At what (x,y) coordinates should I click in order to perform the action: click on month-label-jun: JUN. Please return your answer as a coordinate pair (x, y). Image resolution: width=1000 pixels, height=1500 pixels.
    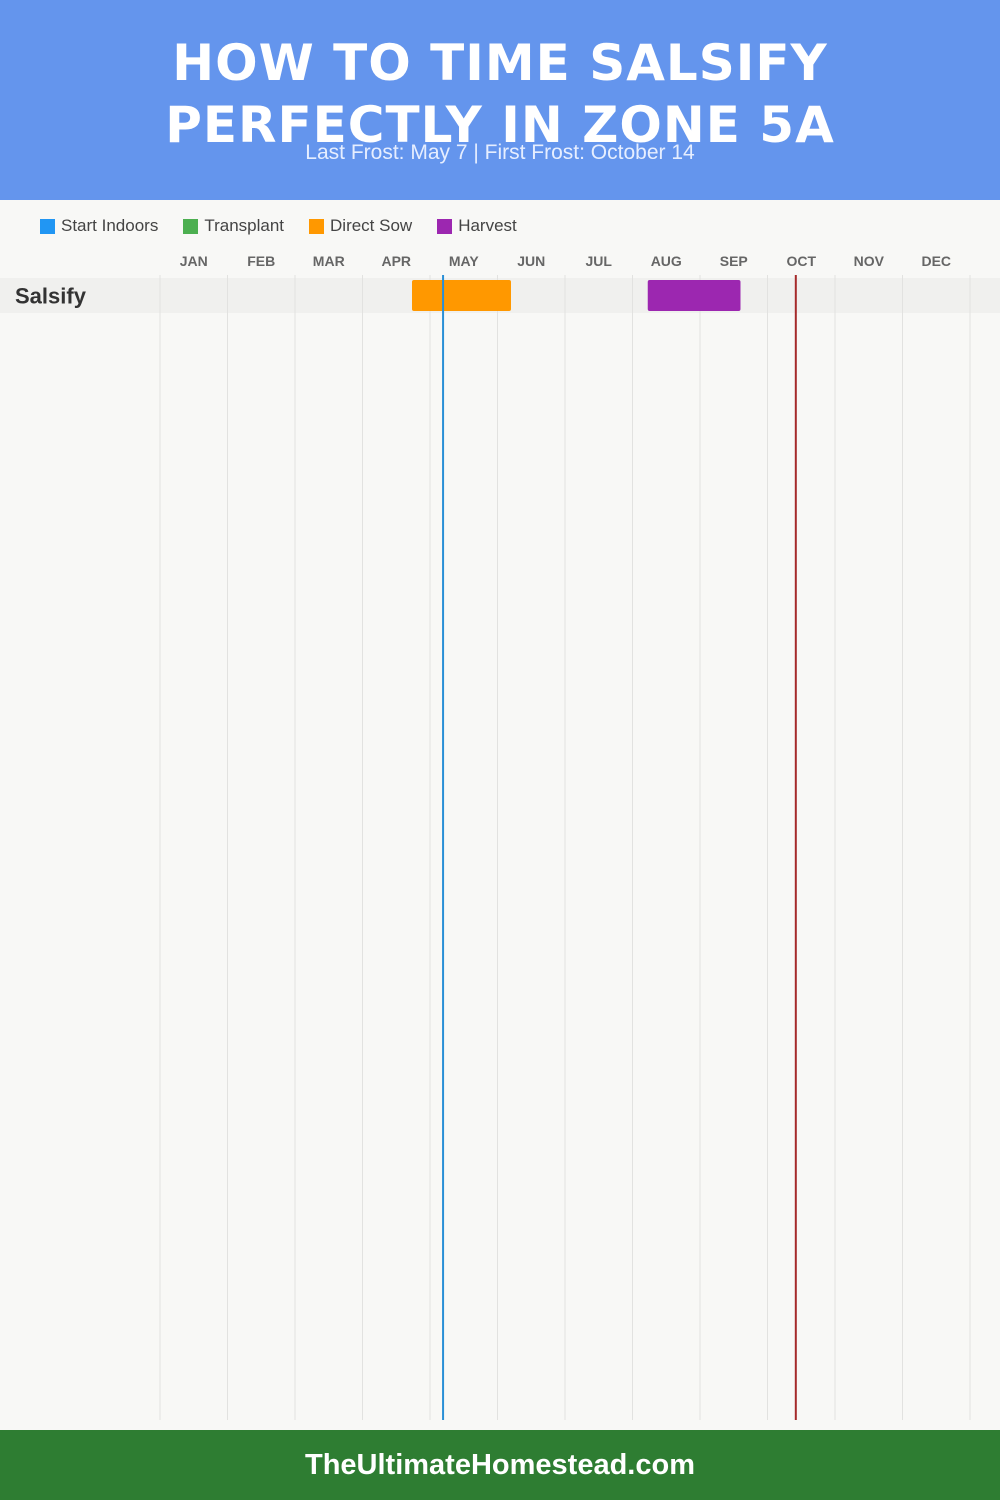
    Looking at the image, I should click on (531, 261).